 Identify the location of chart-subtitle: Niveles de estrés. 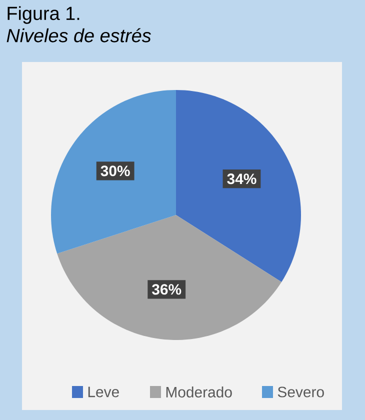
(78, 35).